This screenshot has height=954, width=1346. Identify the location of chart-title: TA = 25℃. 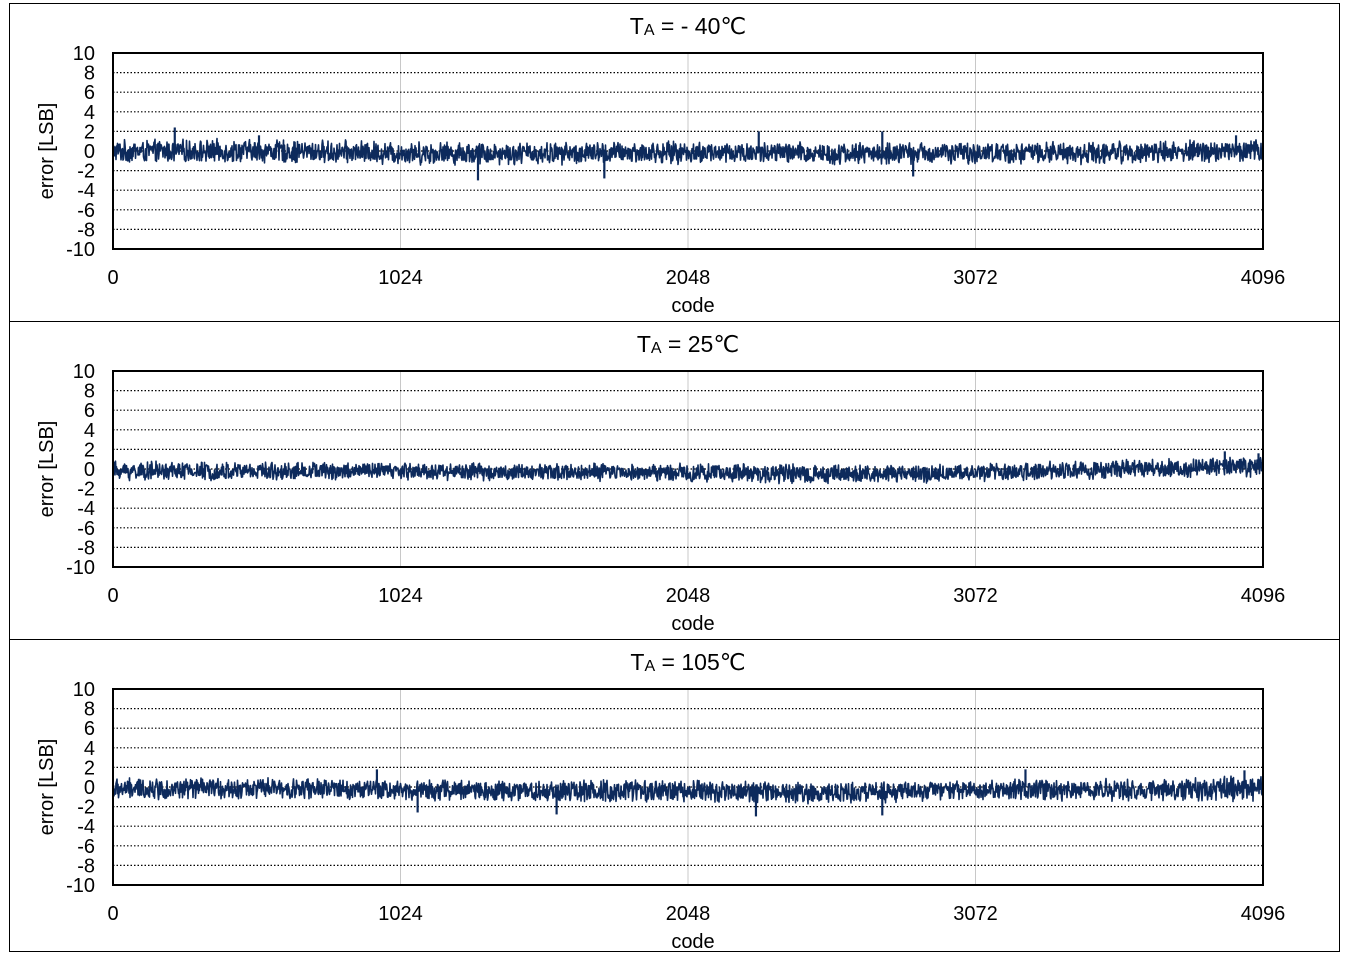
(688, 344).